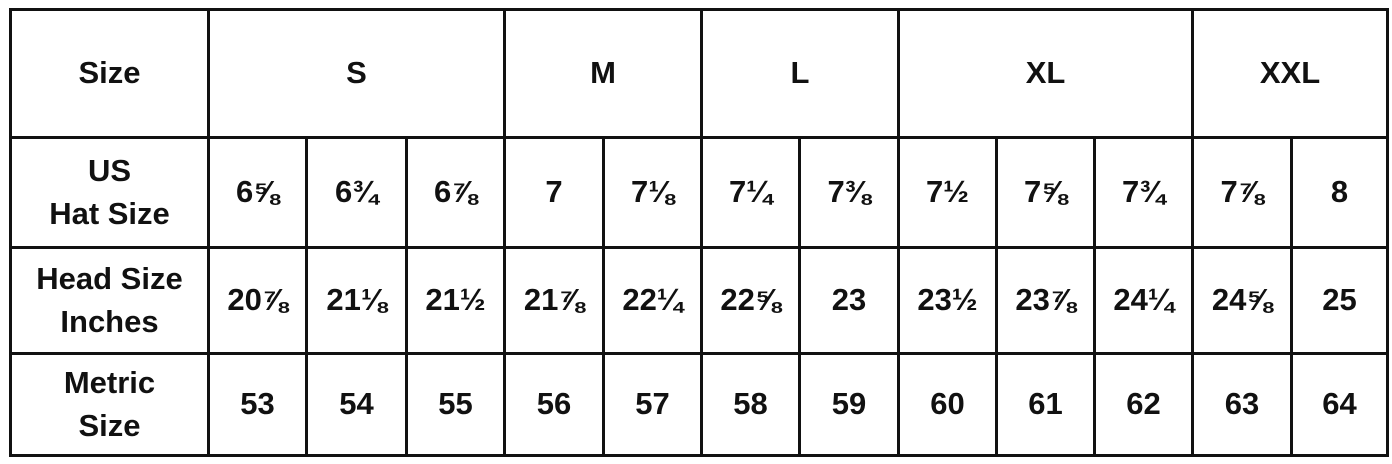 Image resolution: width=1392 pixels, height=464 pixels. I want to click on table-cell: 23½, so click(947, 300).